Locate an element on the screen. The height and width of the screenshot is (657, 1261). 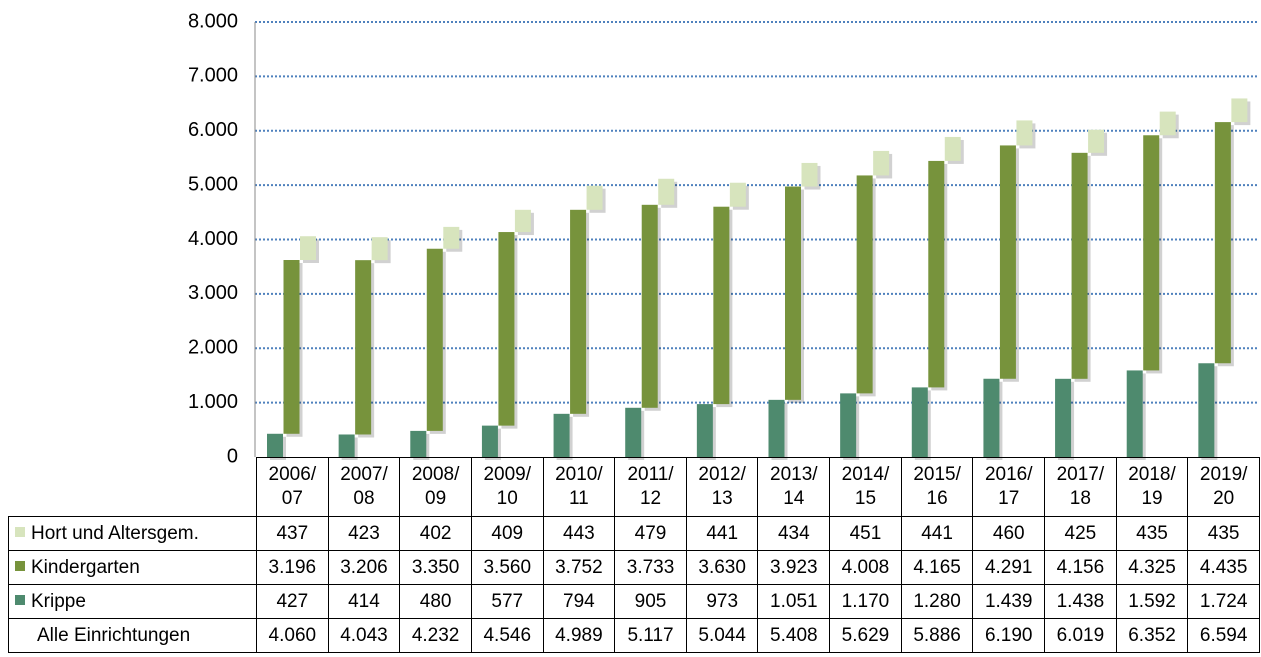
legend-label: Krippe is located at coordinates (58, 601).